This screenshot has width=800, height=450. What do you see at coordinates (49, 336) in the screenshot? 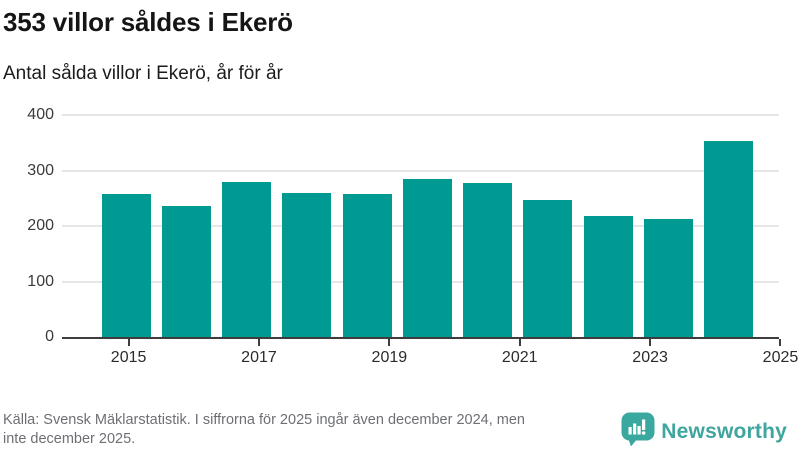
I see `y-tick-label: 0` at bounding box center [49, 336].